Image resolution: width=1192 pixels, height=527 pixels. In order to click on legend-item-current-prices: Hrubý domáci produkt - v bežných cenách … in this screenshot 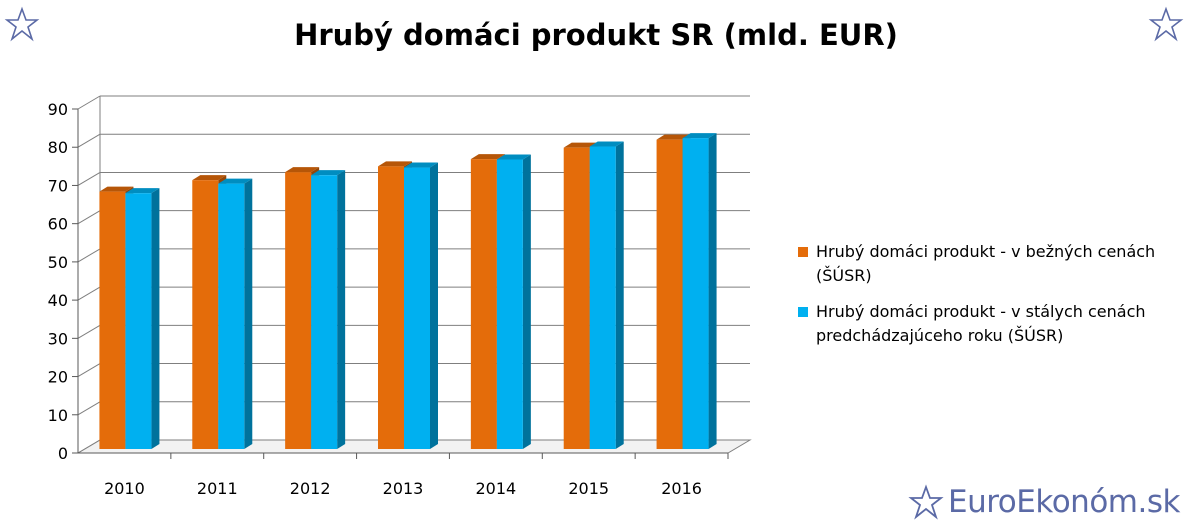, I will do `click(988, 264)`.